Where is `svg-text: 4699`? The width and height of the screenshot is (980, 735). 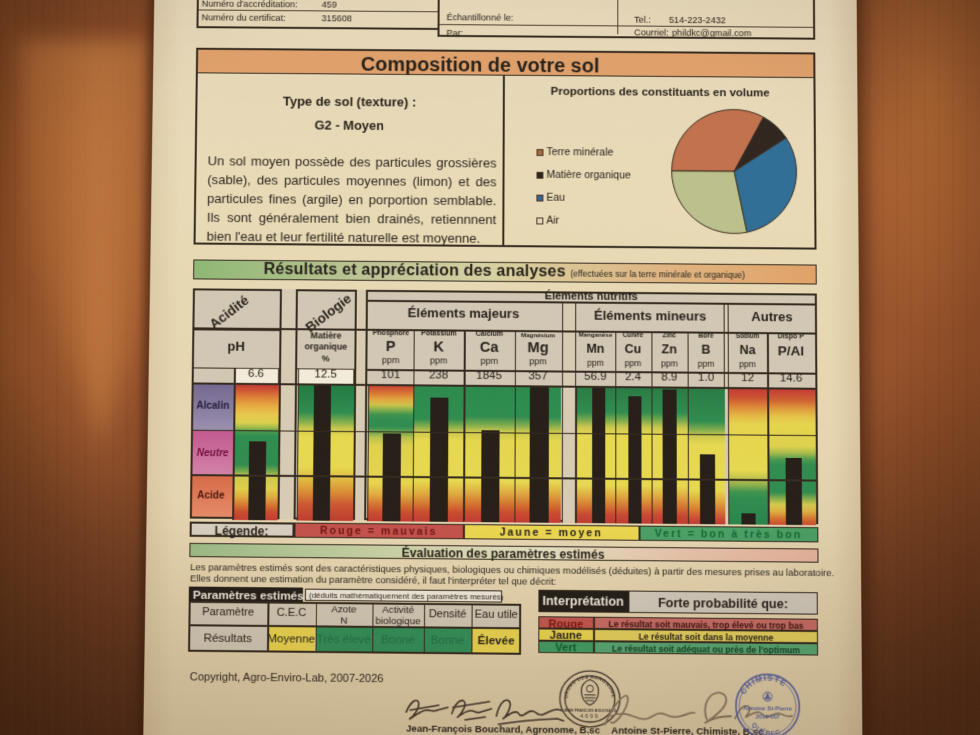
svg-text: 4699 is located at coordinates (589, 717).